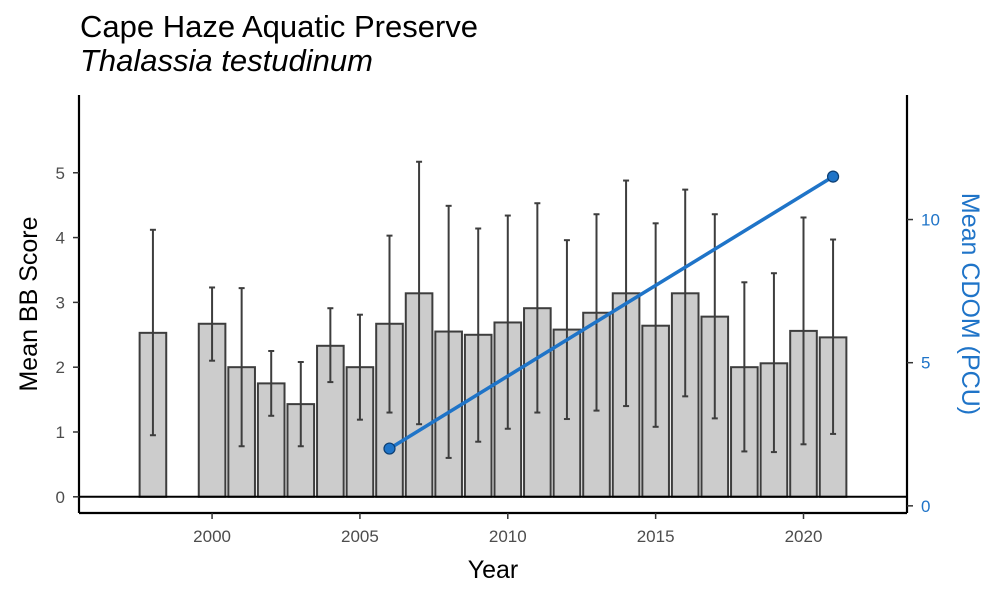 The height and width of the screenshot is (600, 1000). What do you see at coordinates (212, 536) in the screenshot?
I see `x-tick-label-2000: 2000` at bounding box center [212, 536].